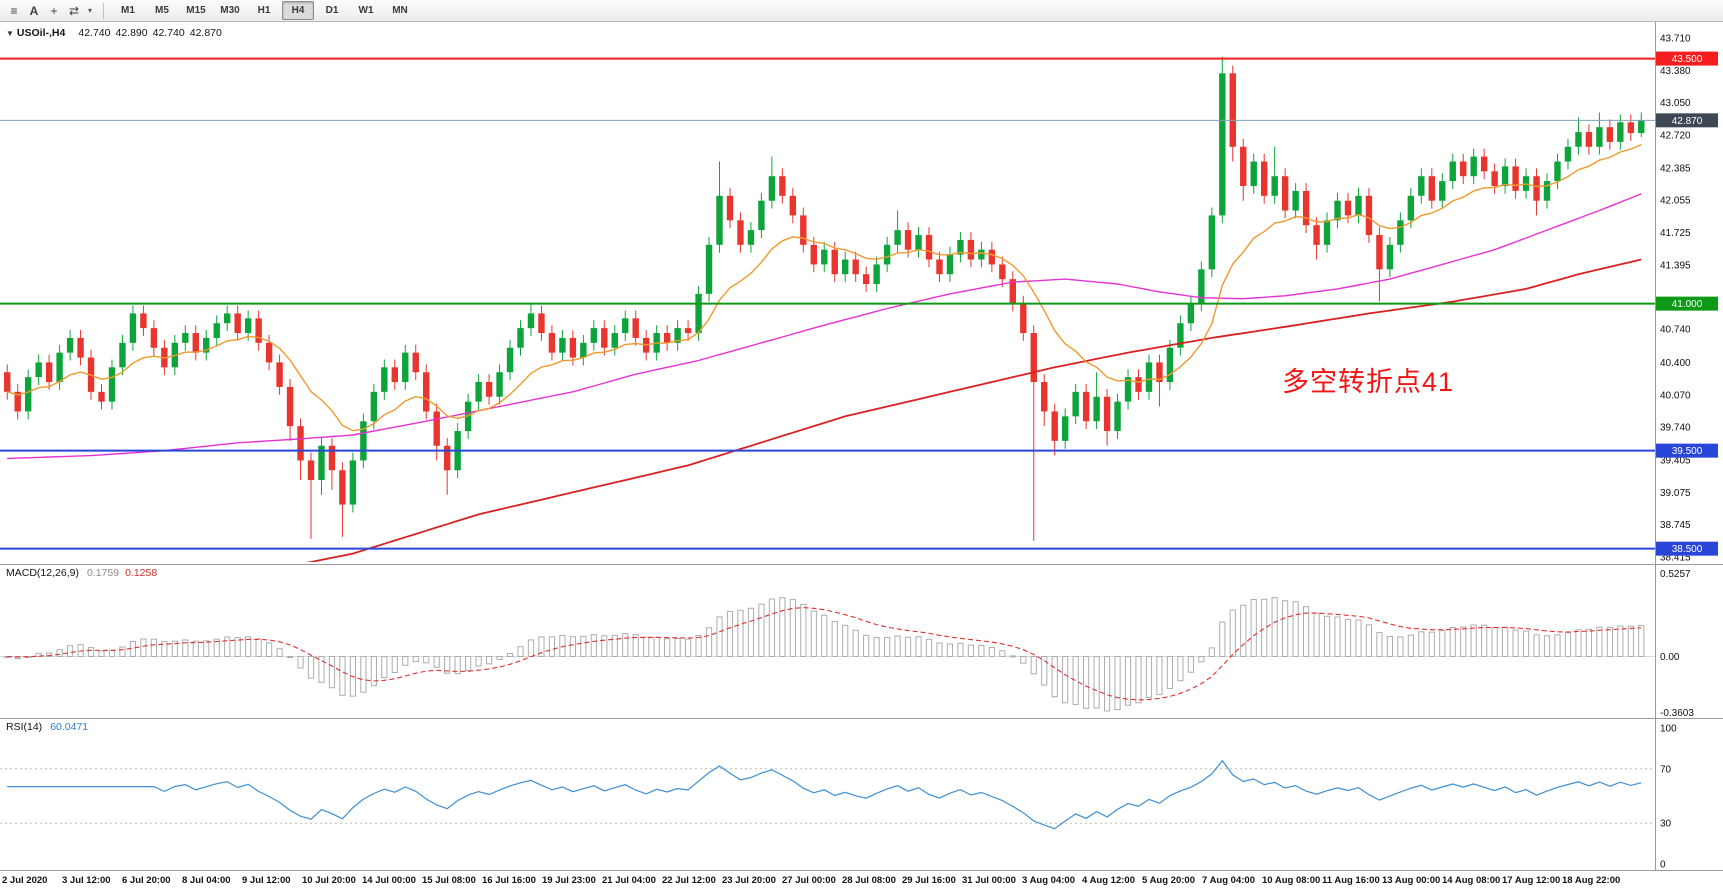 This screenshot has width=1723, height=892. Describe the element at coordinates (205, 33) in the screenshot. I see `ohlc-close: 42.870` at that location.